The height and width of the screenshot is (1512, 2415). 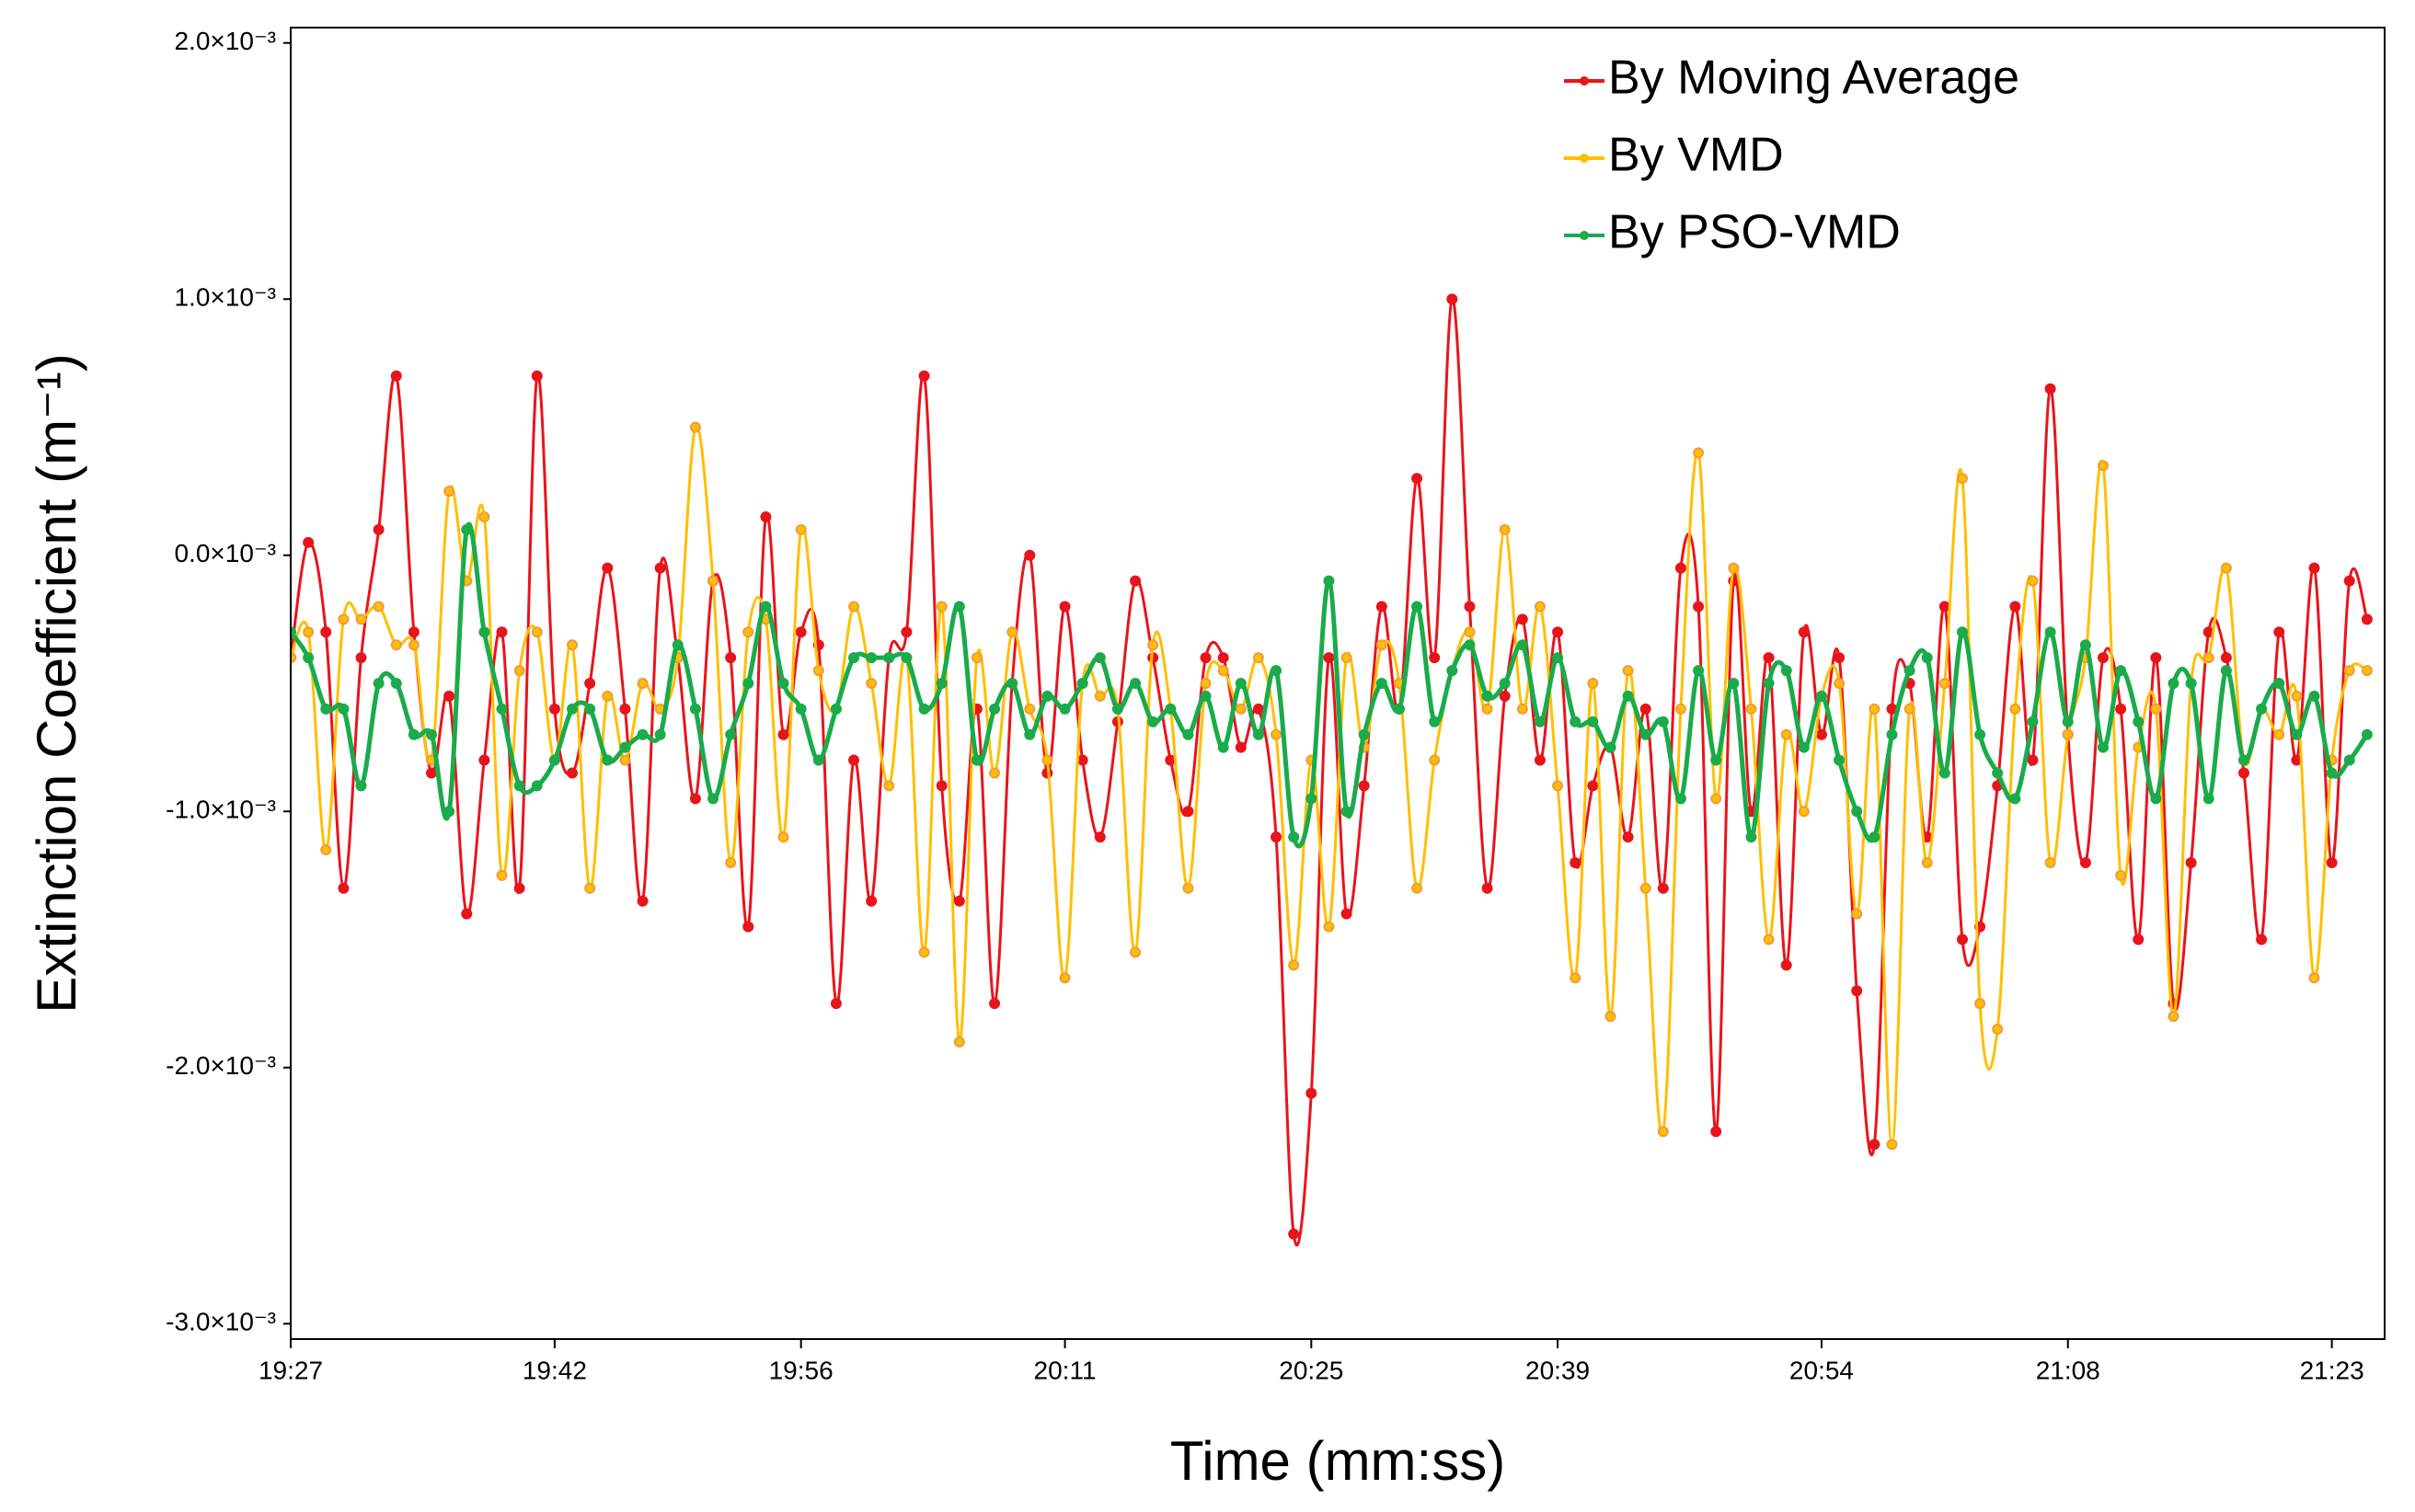 I want to click on legend-label: By Moving Average, so click(x=1813, y=78).